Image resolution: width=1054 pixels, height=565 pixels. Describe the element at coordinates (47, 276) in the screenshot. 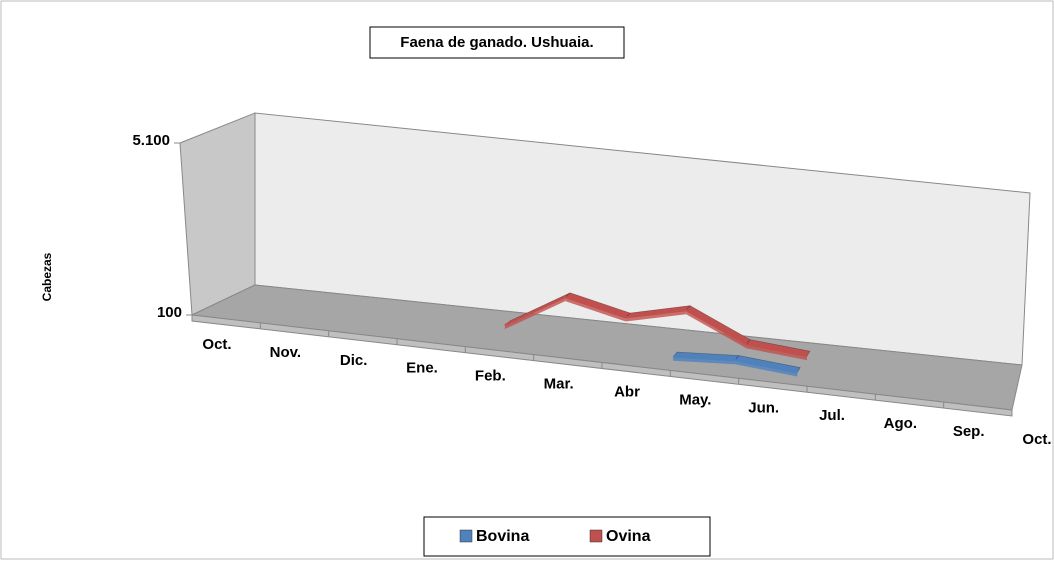

I see `y-axis-label: Cabezas` at that location.